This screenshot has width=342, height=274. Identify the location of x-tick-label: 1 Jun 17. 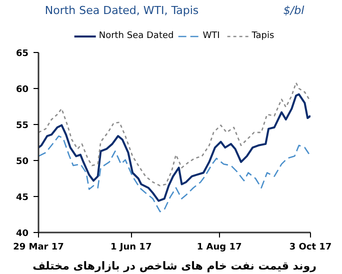
(131, 247).